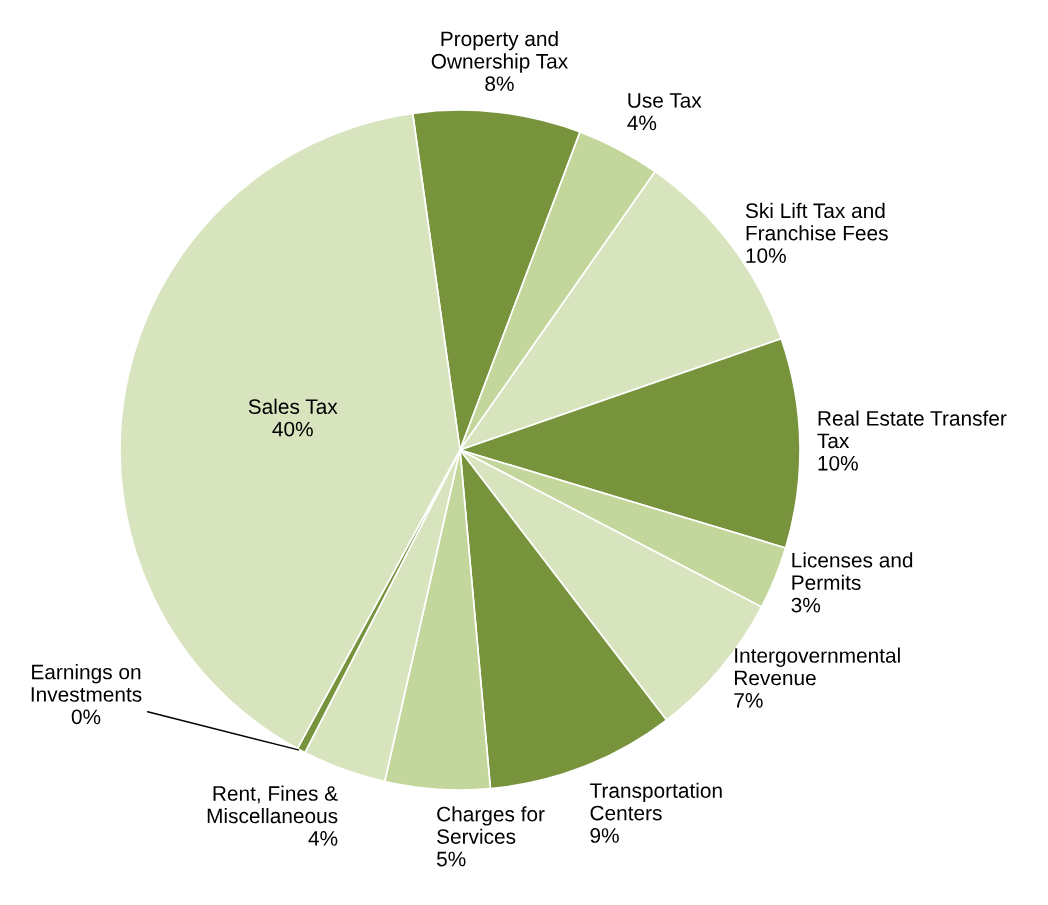 The width and height of the screenshot is (1048, 905). Describe the element at coordinates (665, 100) in the screenshot. I see `slice-label: Use Tax` at that location.